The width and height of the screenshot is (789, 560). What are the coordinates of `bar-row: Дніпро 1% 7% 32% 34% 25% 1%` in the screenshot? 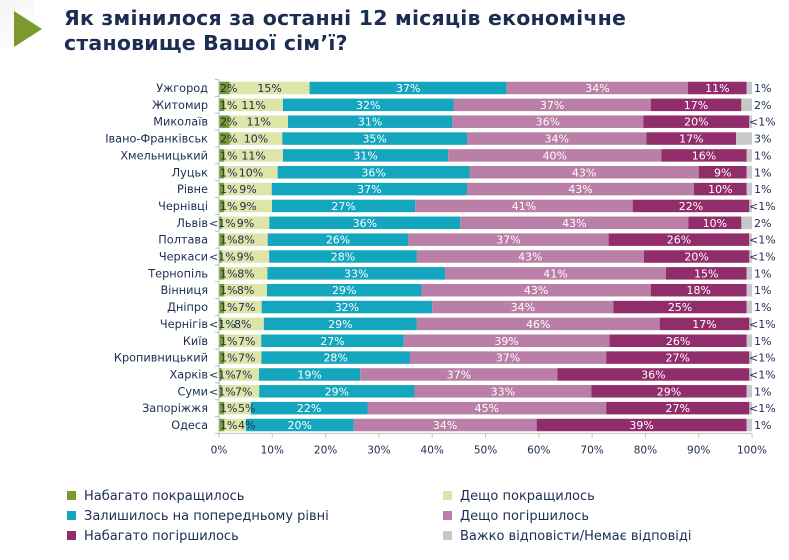 It's located at (469, 307).